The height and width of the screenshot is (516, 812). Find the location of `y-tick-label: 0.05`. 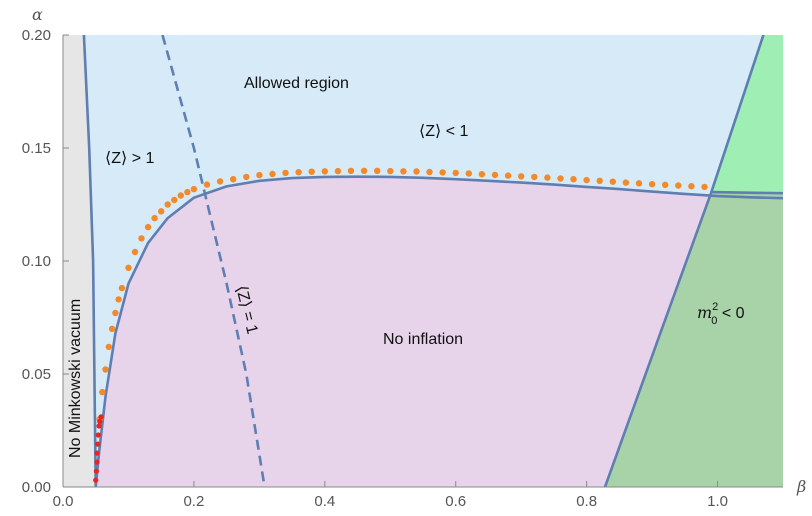

y-tick-label: 0.05 is located at coordinates (36, 374).